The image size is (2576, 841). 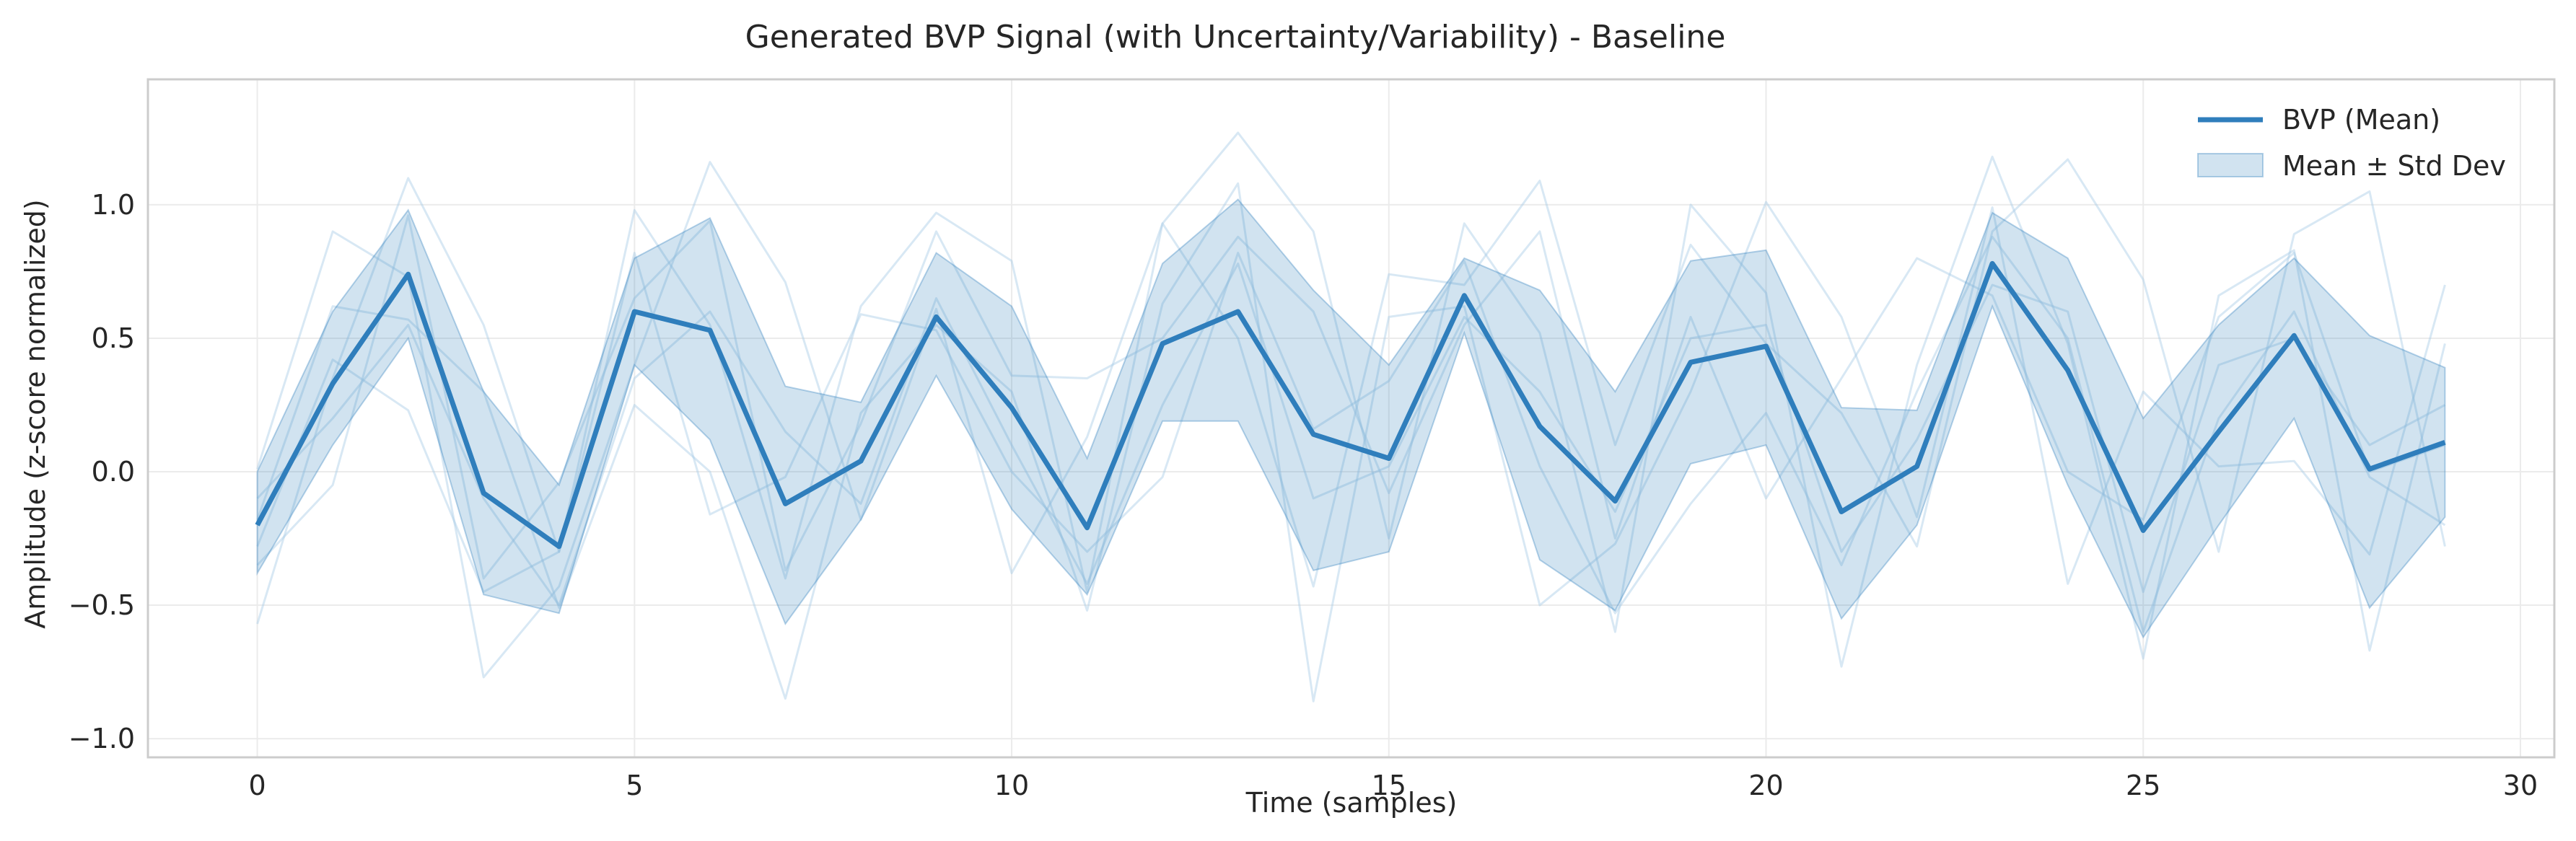 I want to click on y-tick-label: 1.0, so click(x=113, y=205).